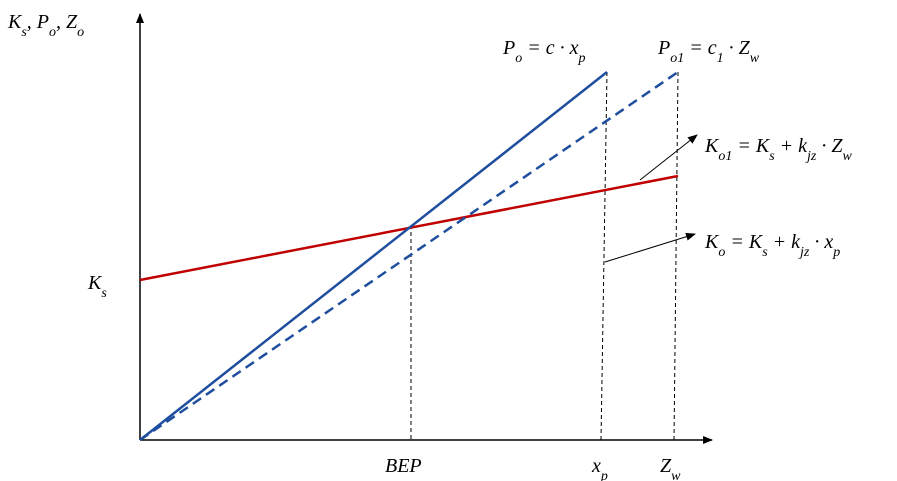 This screenshot has width=897, height=481. I want to click on po1-label: Po1 = c1 · Zw, so click(708, 51).